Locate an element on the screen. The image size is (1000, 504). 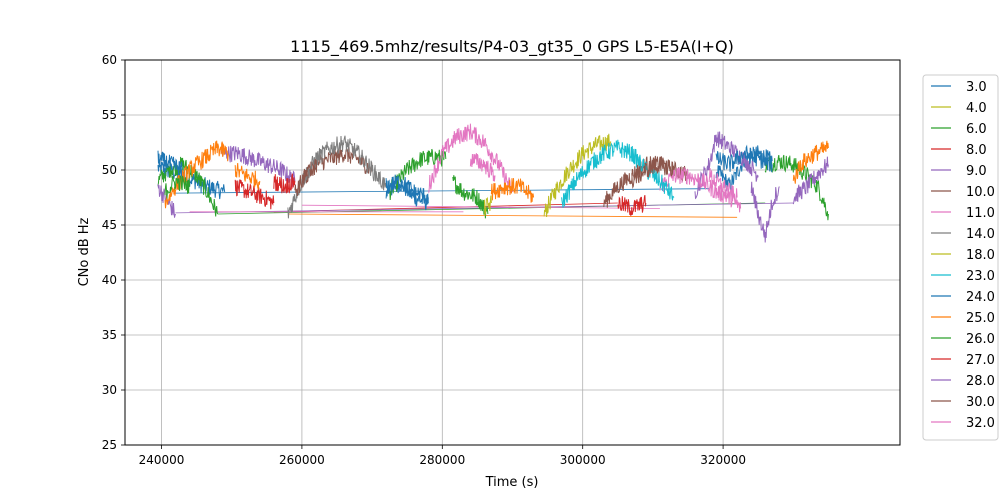
legend-label: 6.0 is located at coordinates (976, 129).